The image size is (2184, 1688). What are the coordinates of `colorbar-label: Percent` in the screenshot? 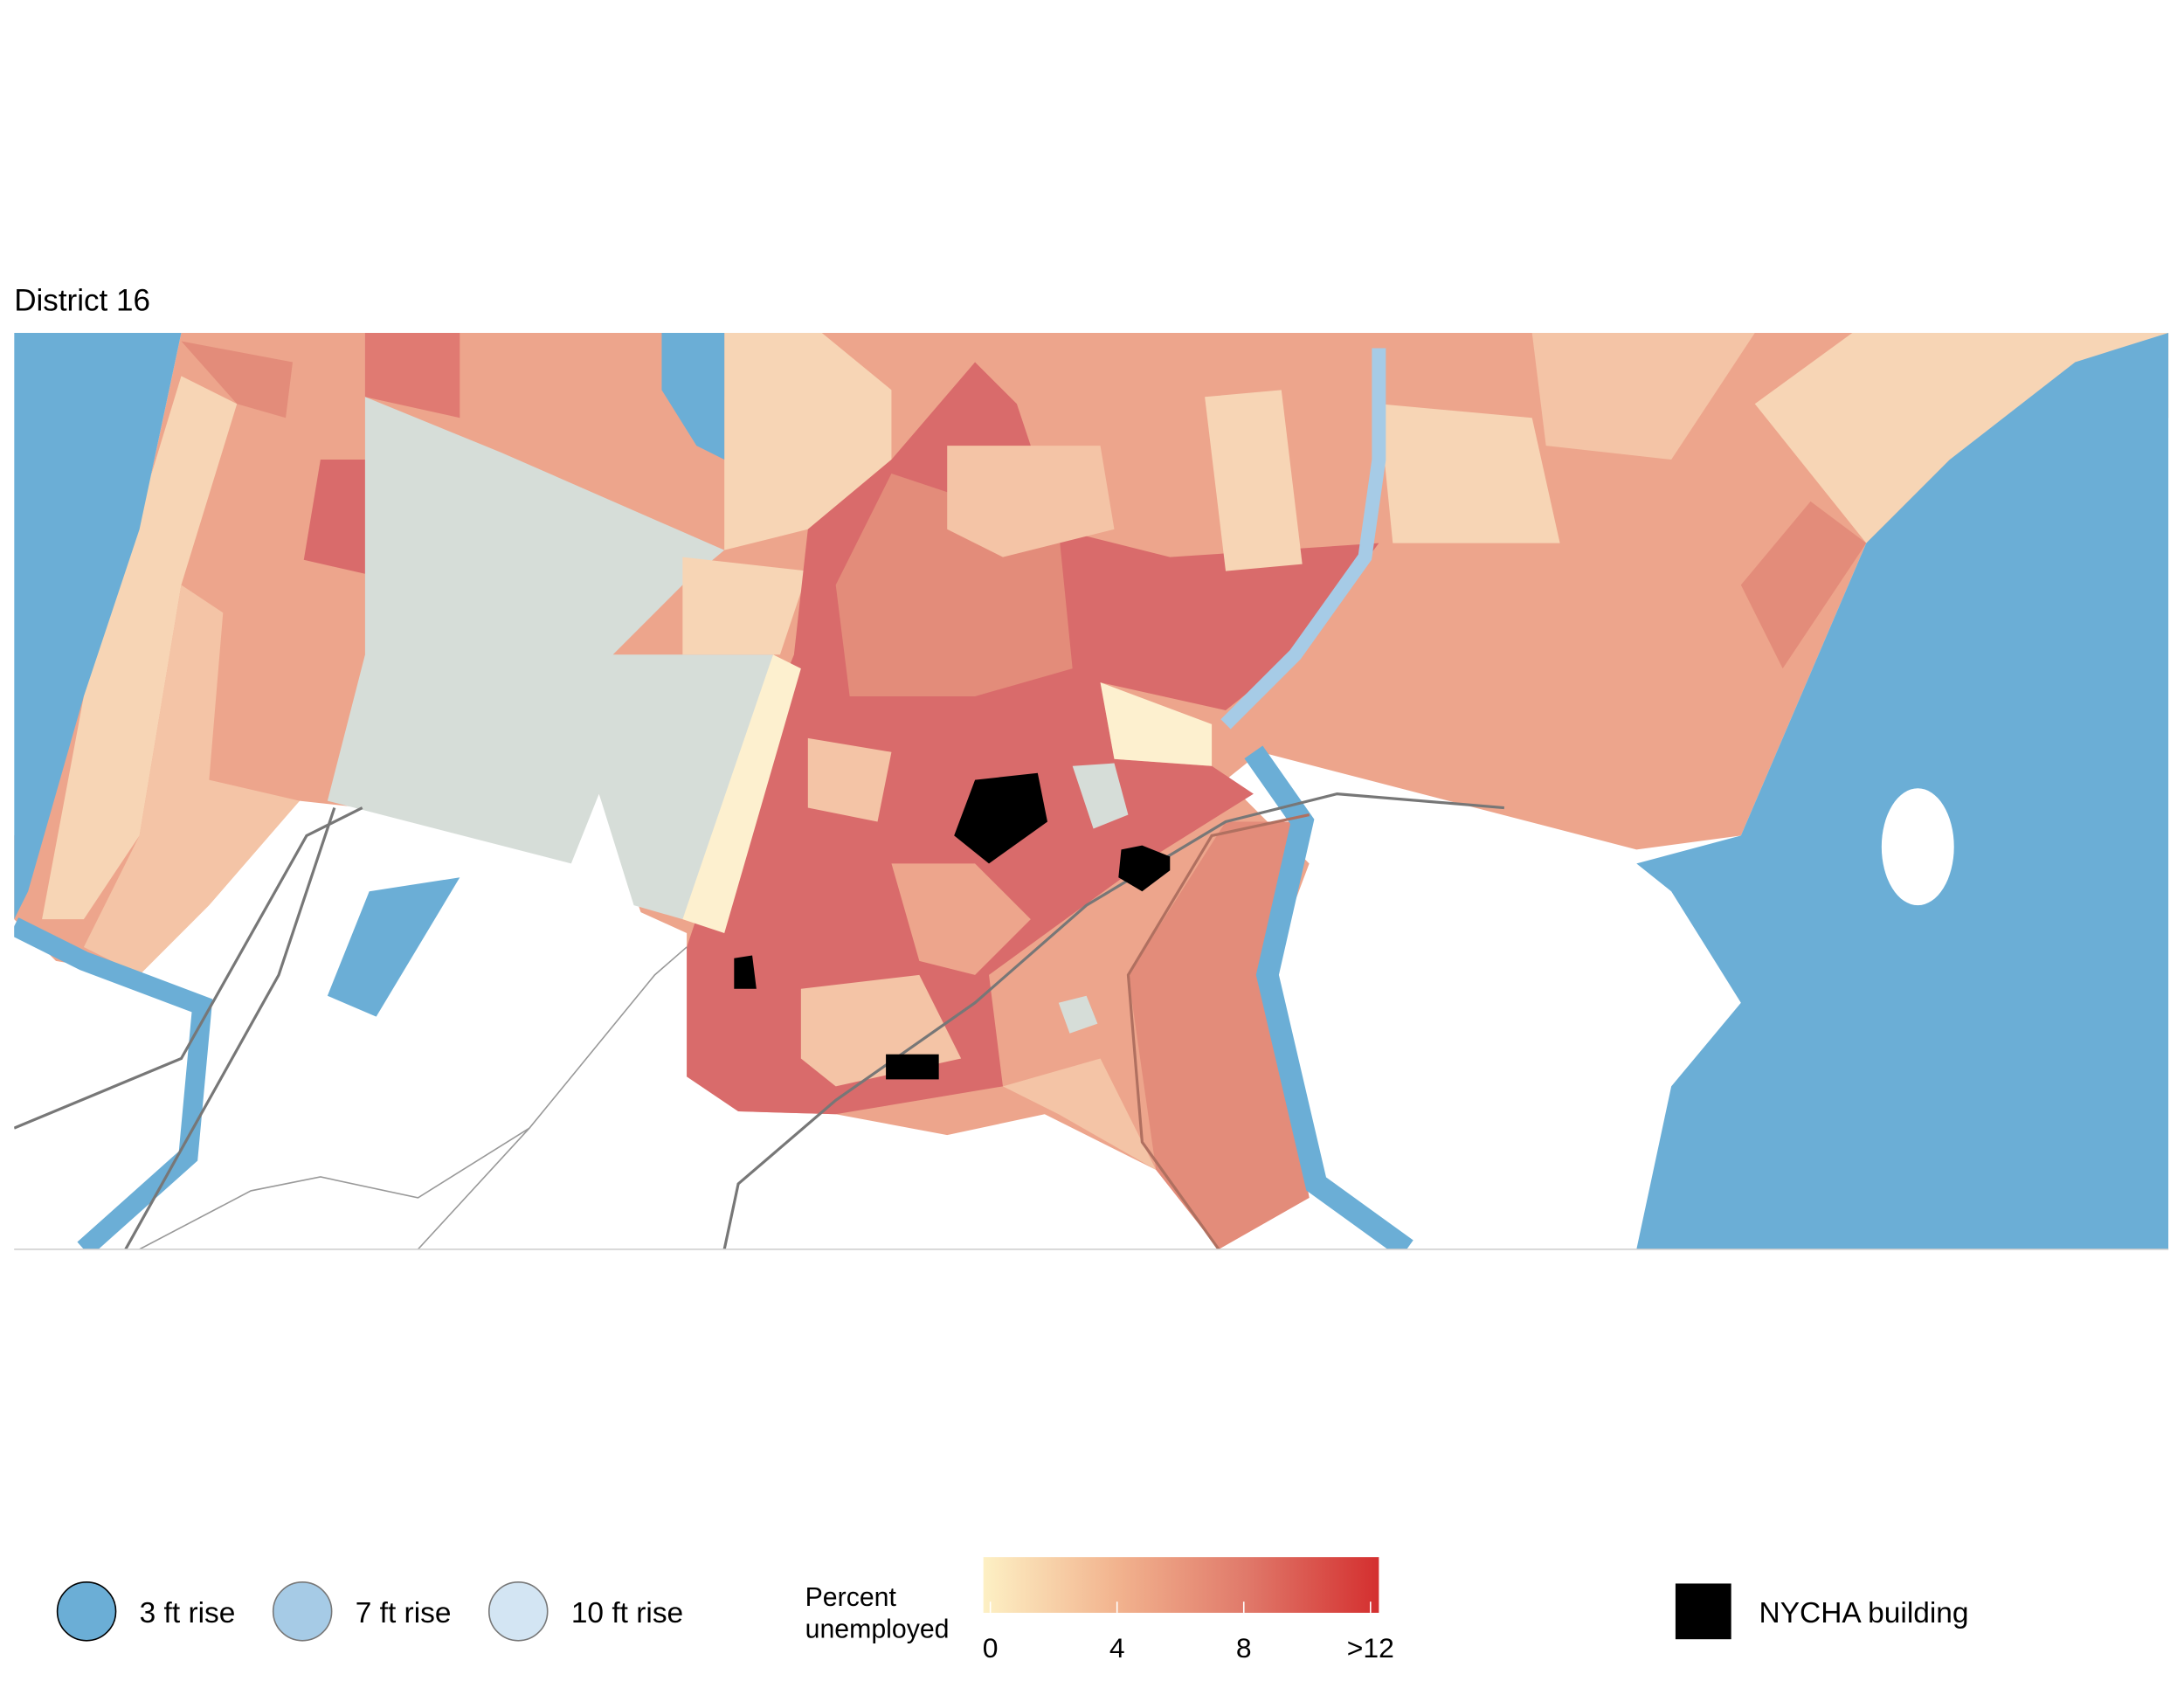 It's located at (851, 1597).